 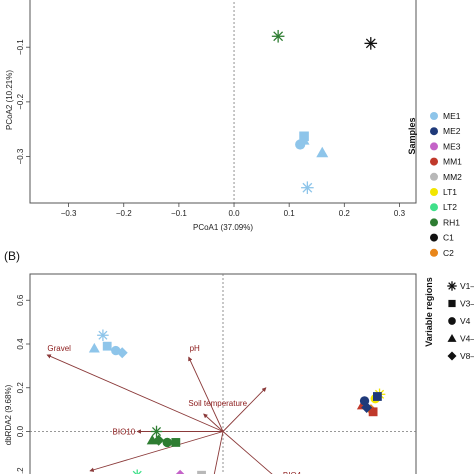 I want to click on panel-a-ylabel: PCoA2 (10.21%), so click(x=9, y=100).